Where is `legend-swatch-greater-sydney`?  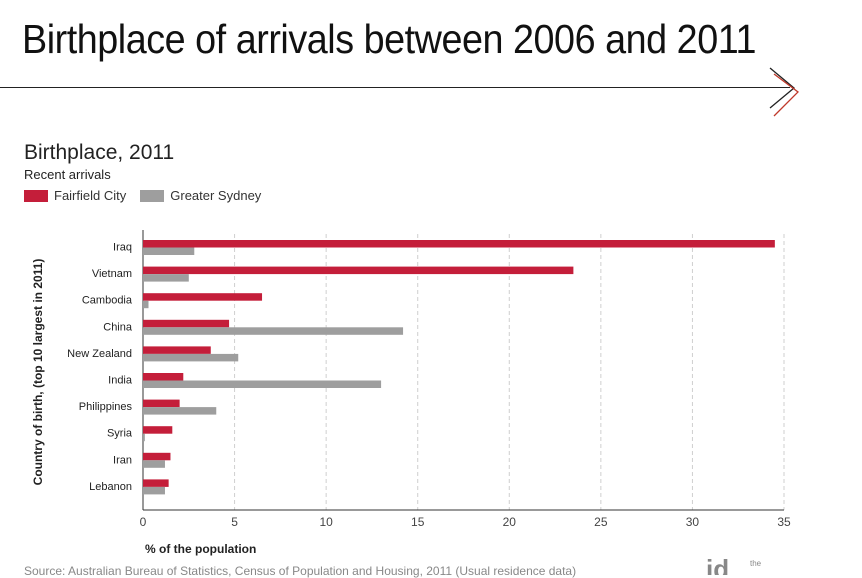
legend-swatch-greater-sydney is located at coordinates (152, 195).